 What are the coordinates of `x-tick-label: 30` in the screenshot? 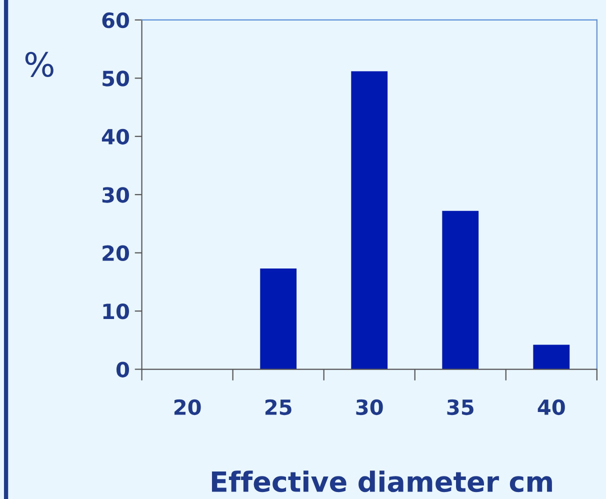 It's located at (369, 407).